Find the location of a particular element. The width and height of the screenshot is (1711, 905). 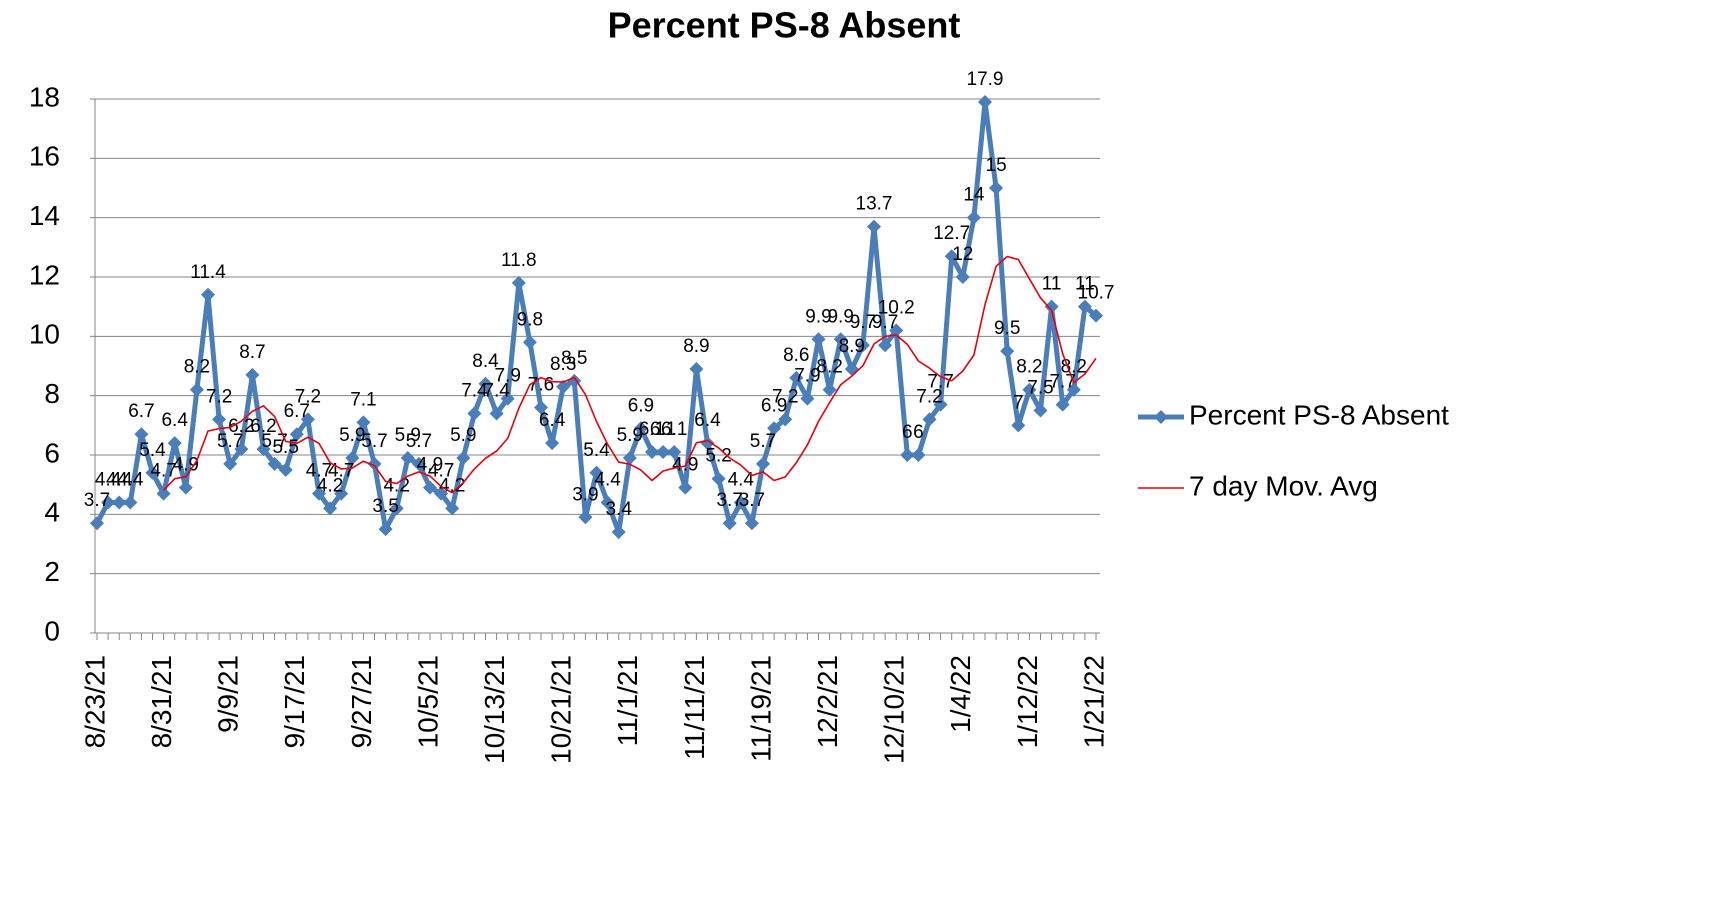

data-label: 5.2 is located at coordinates (718, 456).